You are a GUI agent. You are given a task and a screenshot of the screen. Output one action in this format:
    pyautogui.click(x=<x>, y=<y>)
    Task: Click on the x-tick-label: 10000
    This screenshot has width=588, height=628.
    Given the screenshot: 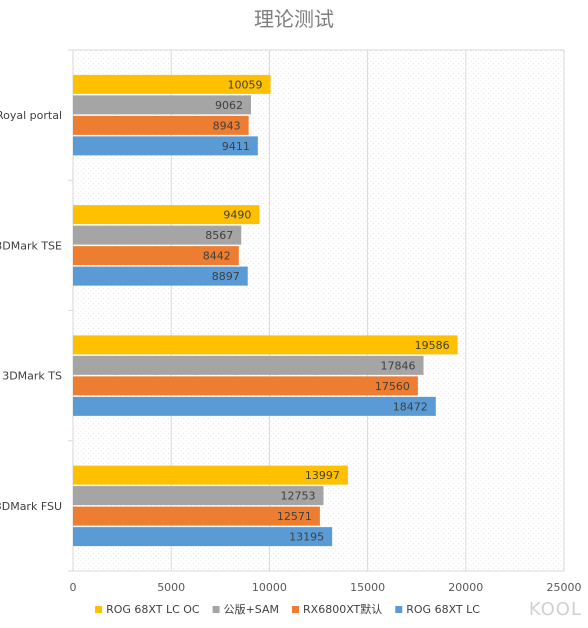 What is the action you would take?
    pyautogui.click(x=269, y=587)
    